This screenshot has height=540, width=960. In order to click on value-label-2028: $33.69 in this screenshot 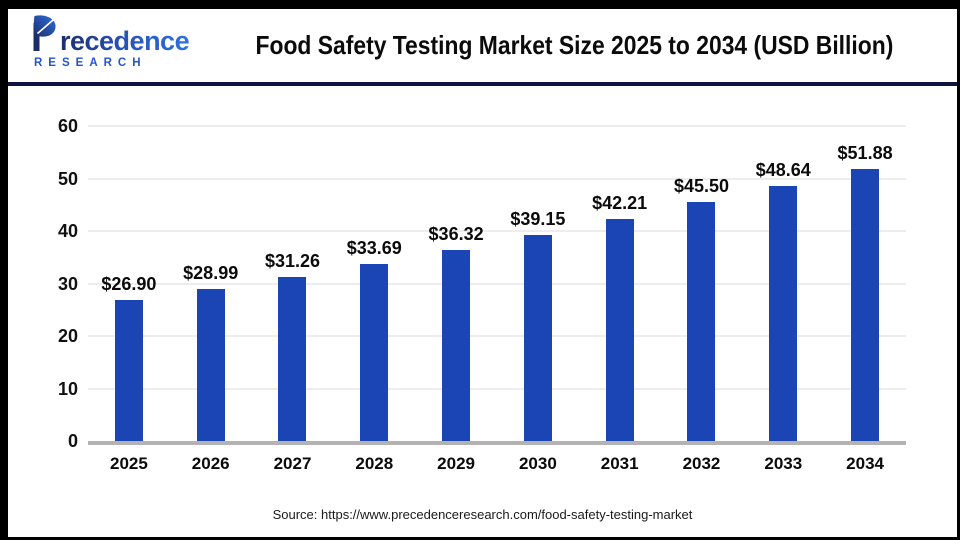, I will do `click(374, 248)`.